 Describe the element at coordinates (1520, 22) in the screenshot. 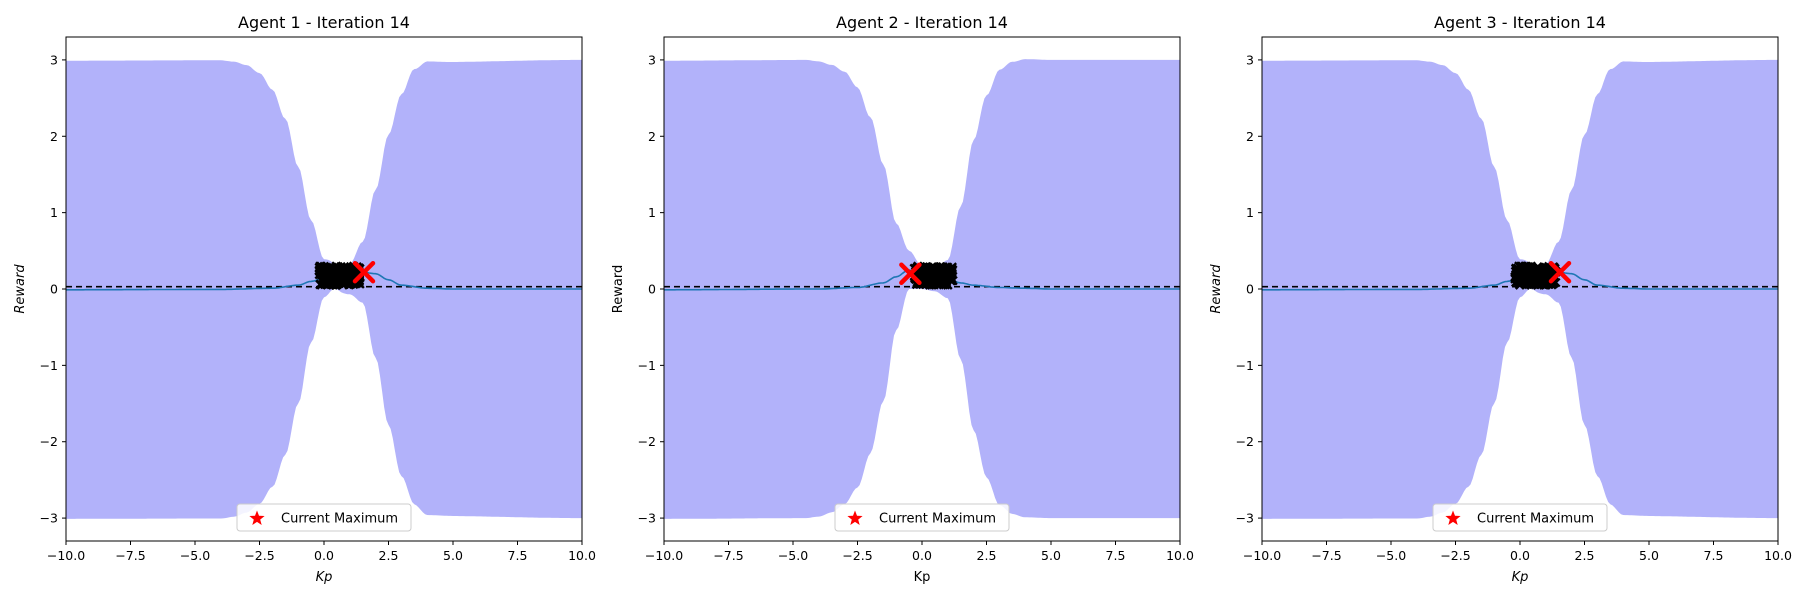

I see `chart-title: Agent 3 - Iteration 14` at that location.